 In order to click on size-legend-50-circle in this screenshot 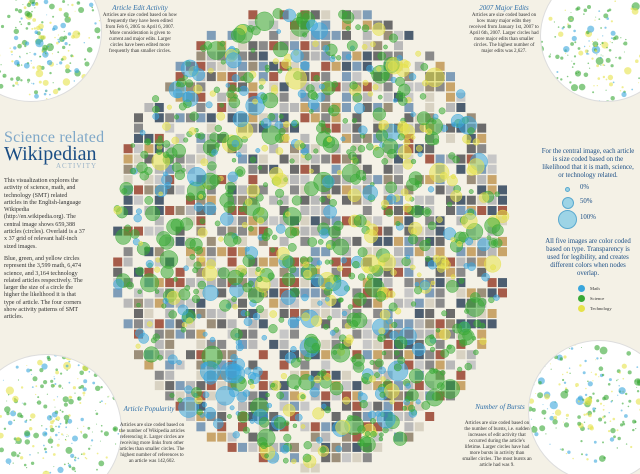, I will do `click(568, 203)`.